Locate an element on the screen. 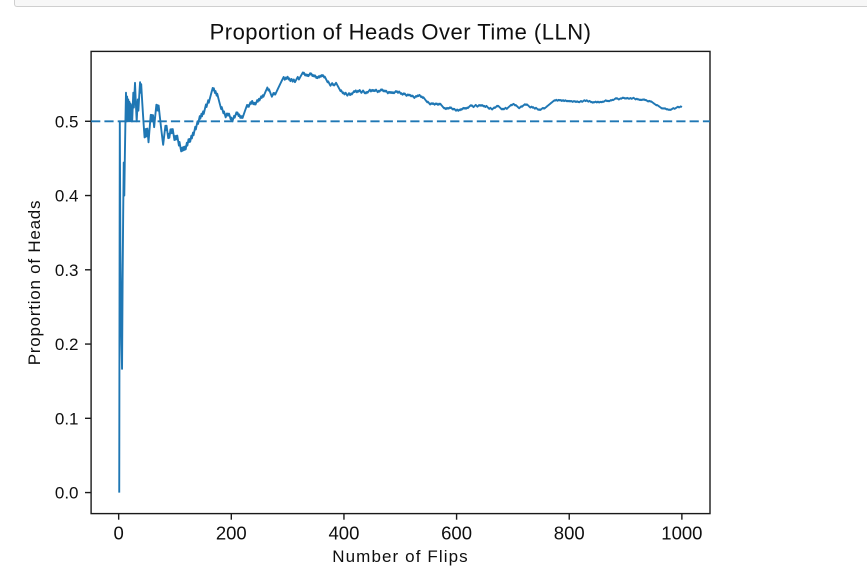 Image resolution: width=867 pixels, height=577 pixels. svg-text: Number of Flips is located at coordinates (400, 556).